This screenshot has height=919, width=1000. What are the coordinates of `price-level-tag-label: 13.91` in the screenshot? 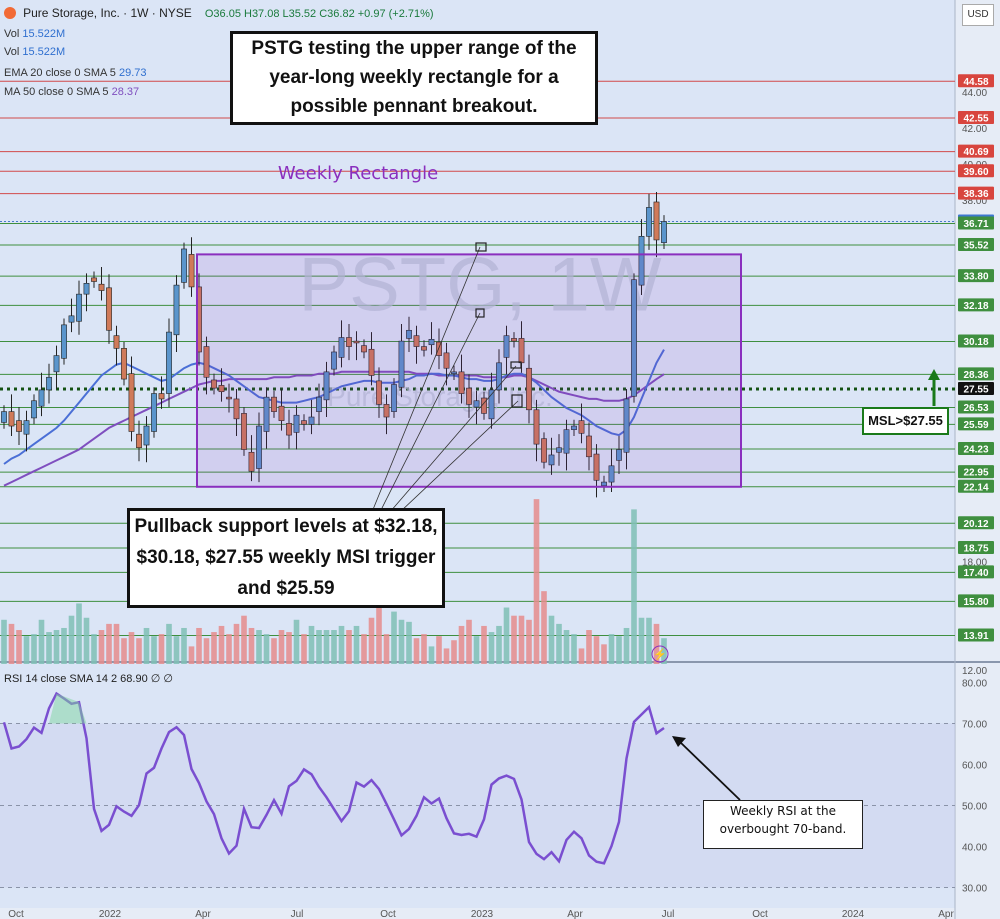 It's located at (975, 636).